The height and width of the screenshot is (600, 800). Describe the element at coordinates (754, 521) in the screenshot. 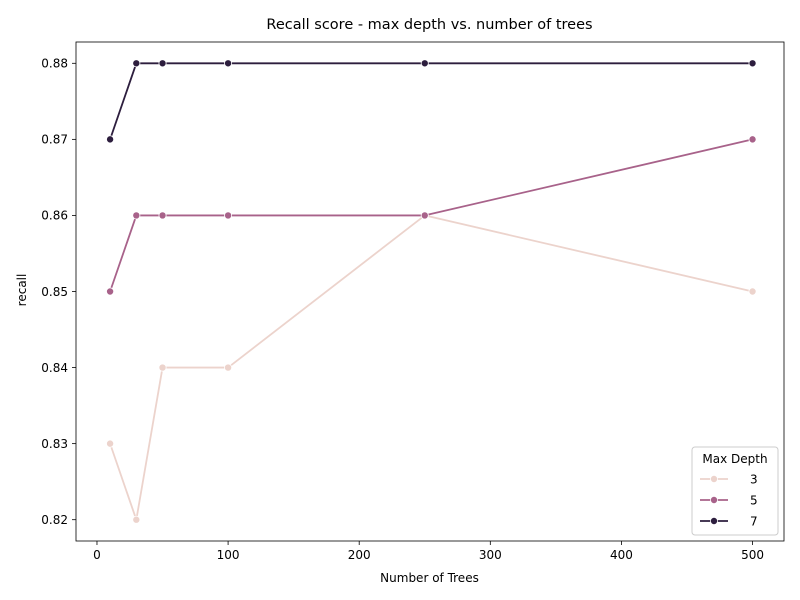

I see `legend-label-7: 7` at that location.